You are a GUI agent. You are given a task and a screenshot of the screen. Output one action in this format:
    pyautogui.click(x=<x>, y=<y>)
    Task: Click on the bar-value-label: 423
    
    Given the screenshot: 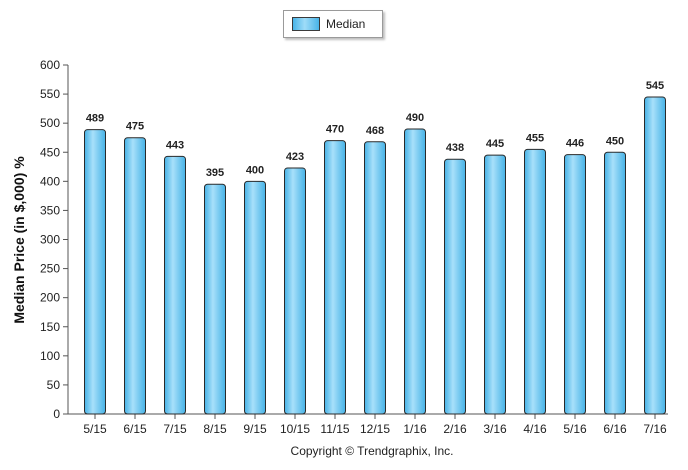 What is the action you would take?
    pyautogui.click(x=295, y=157)
    